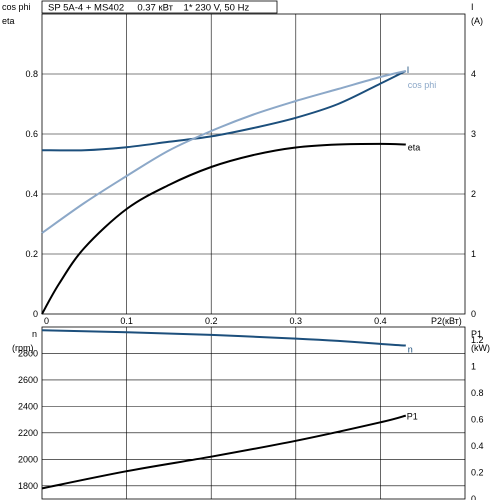  What do you see at coordinates (126, 321) in the screenshot?
I see `upper-x-tick-label: 0.1` at bounding box center [126, 321].